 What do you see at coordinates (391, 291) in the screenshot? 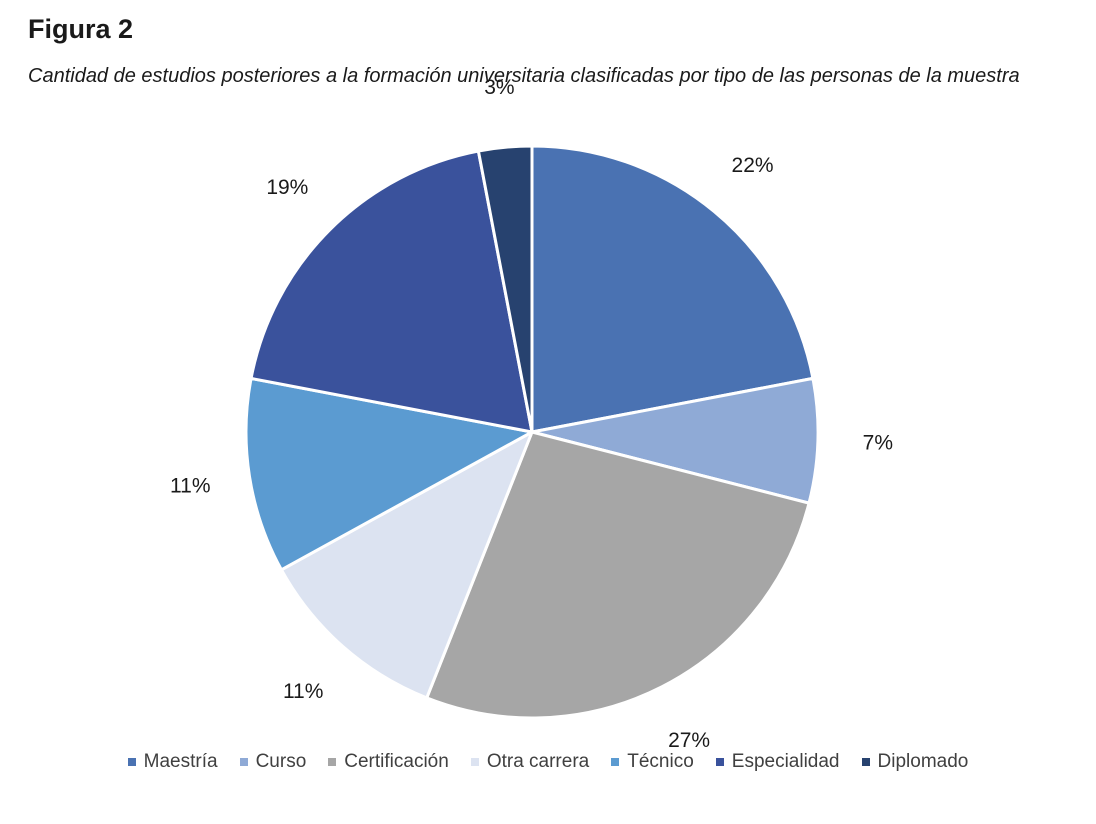
I see `pie-slice-especialidad` at bounding box center [391, 291].